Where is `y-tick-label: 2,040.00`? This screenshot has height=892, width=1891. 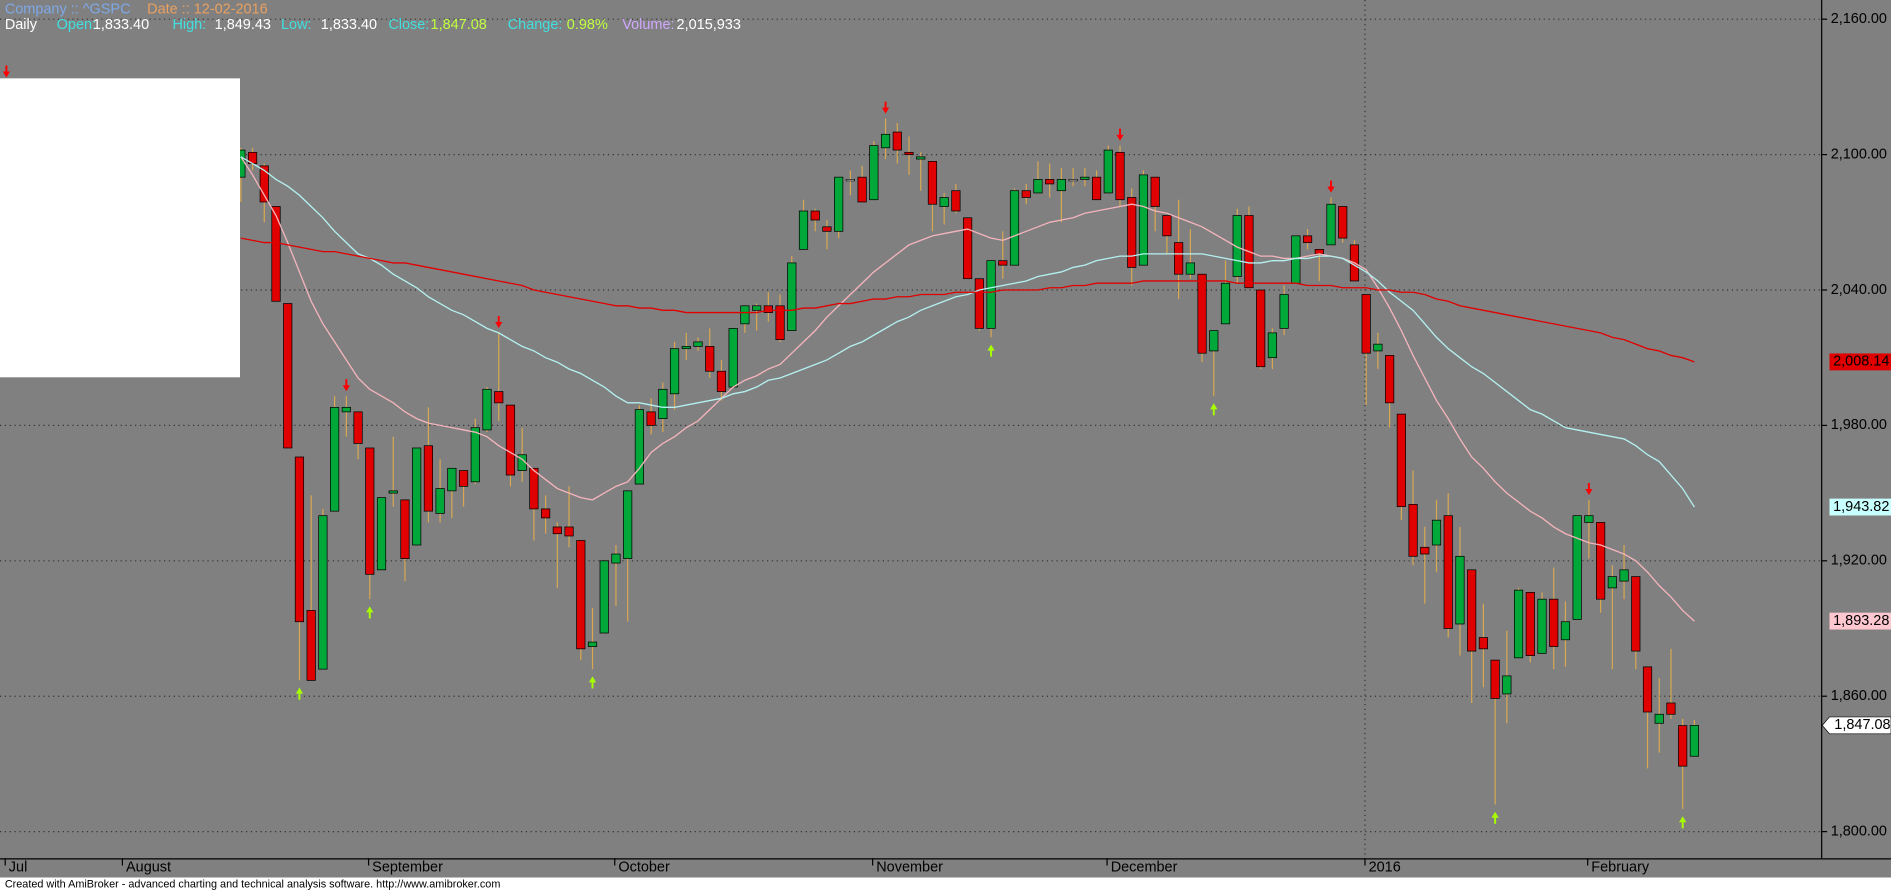 y-tick-label: 2,040.00 is located at coordinates (1859, 290).